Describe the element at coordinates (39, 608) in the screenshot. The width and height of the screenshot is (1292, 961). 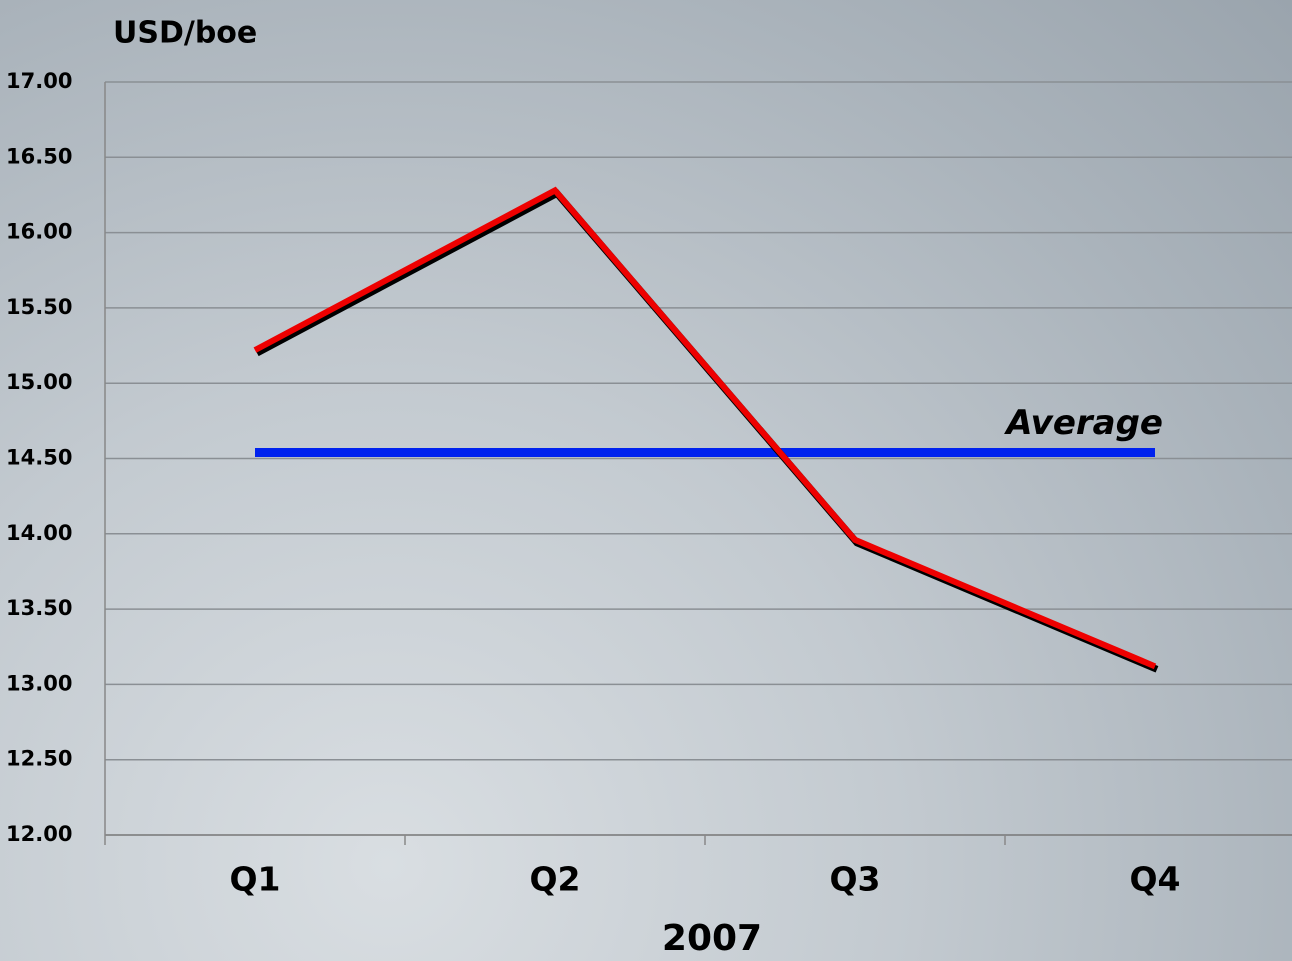
I see `y-tick-label: 13.50` at that location.